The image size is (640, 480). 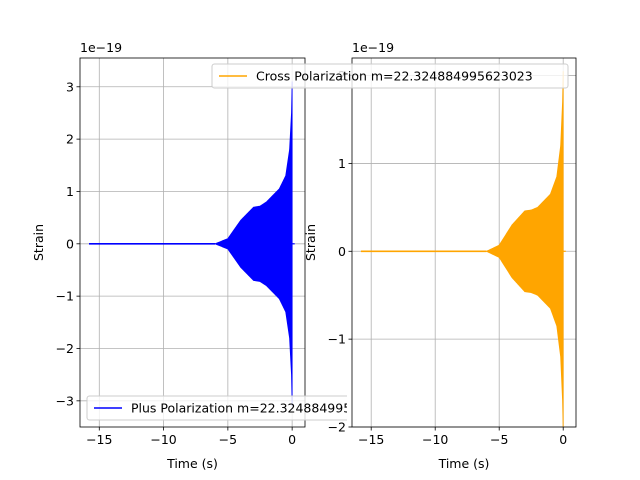 I want to click on y-tick-label: 3, so click(x=70, y=86).